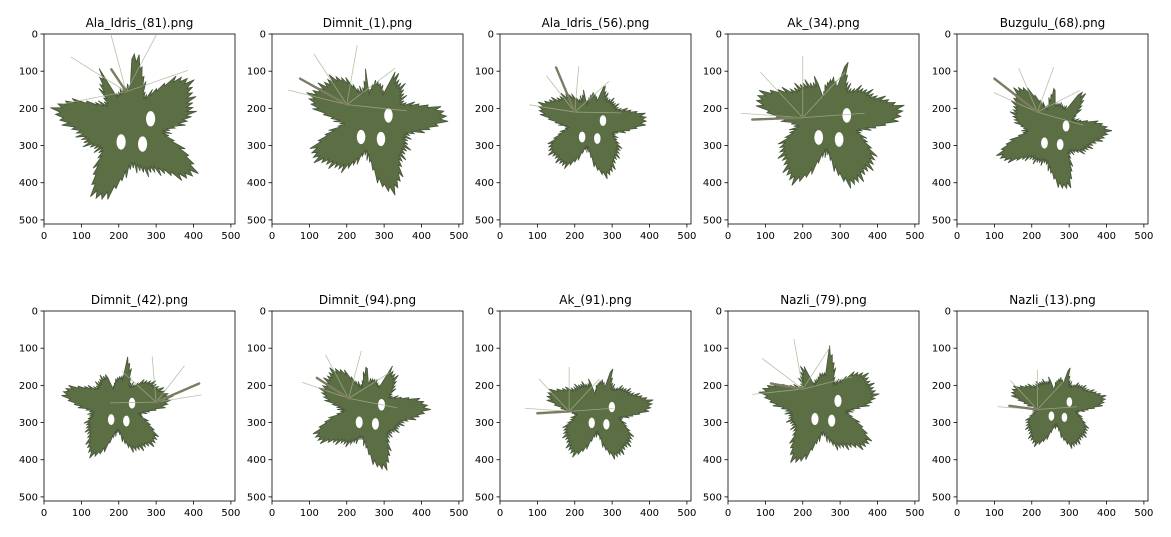  I want to click on panel-title: Dimnit_(94).png, so click(367, 300).